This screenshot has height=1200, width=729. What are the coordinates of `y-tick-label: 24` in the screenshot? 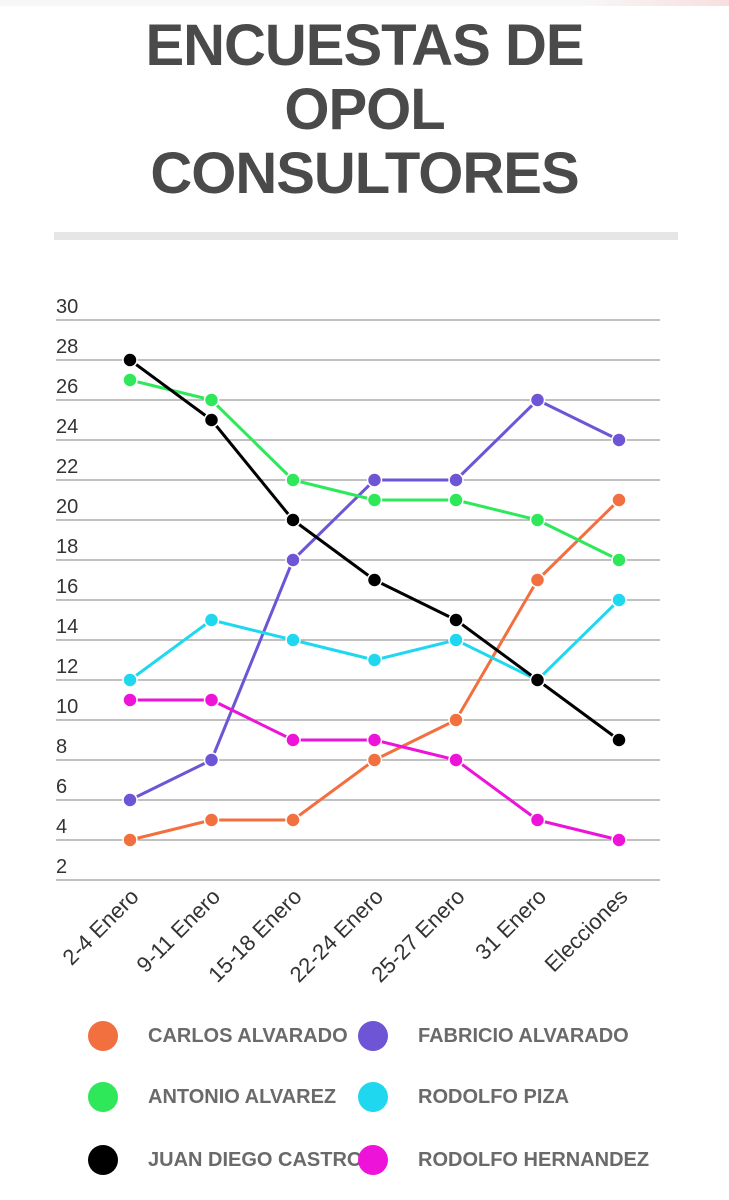 It's located at (67, 427).